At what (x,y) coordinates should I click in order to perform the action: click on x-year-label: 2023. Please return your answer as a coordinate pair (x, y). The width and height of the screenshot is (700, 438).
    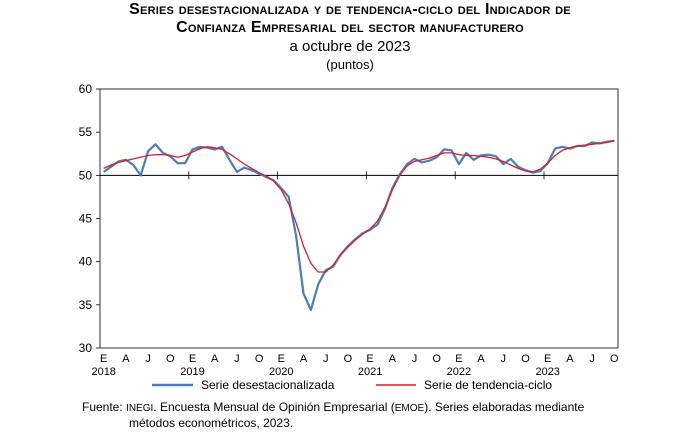
    Looking at the image, I should click on (547, 372).